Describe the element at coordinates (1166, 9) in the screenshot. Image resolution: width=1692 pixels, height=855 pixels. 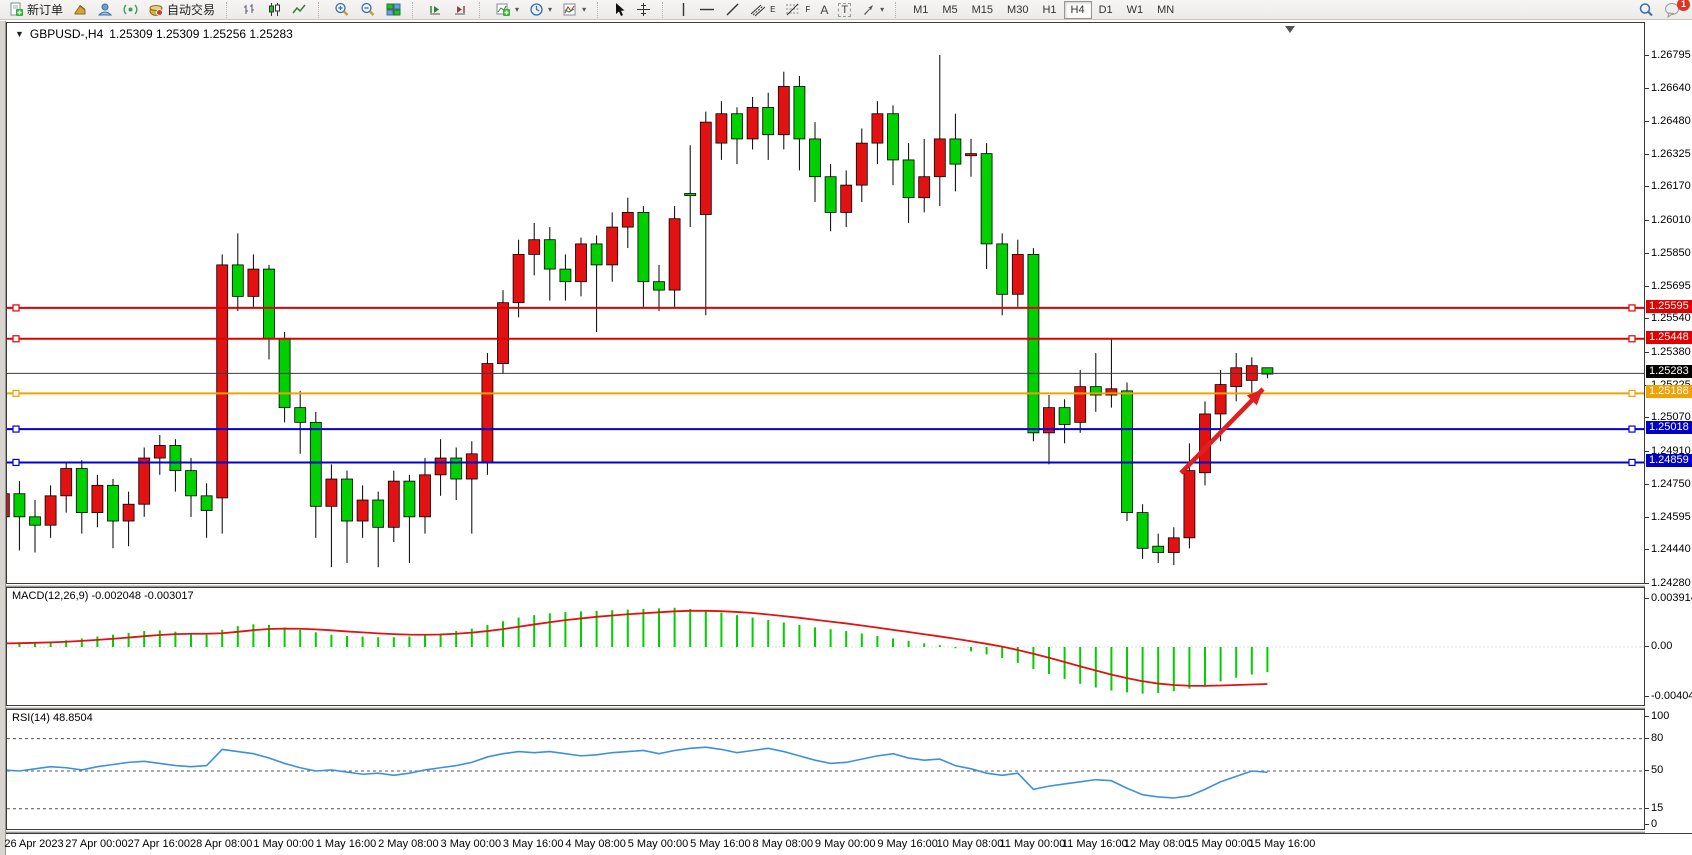
I see `timeframe-mn: MN` at that location.